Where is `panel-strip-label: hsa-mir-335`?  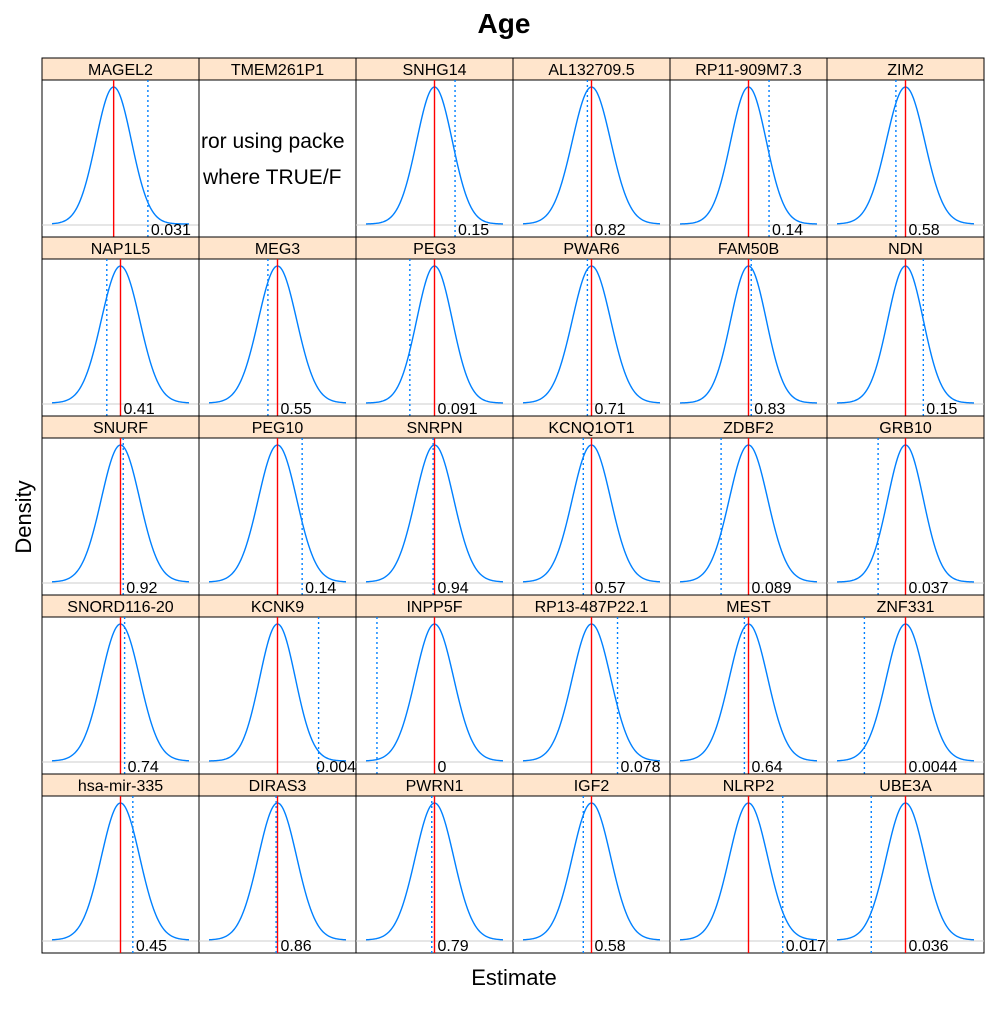
panel-strip-label: hsa-mir-335 is located at coordinates (120, 786).